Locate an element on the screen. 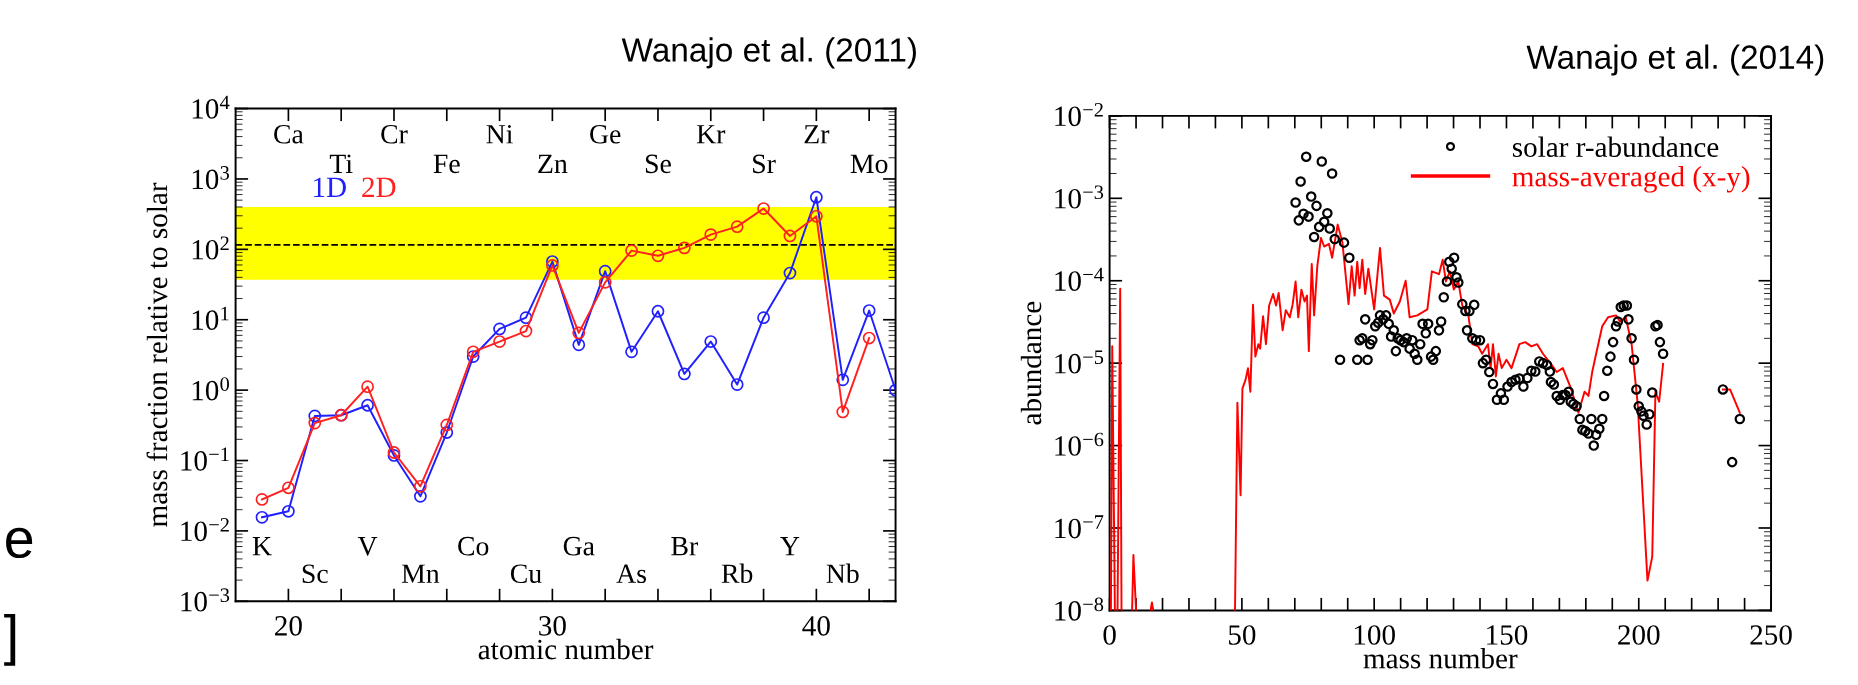 The image size is (1858, 685). x-tick-label: 50 is located at coordinates (1242, 635).